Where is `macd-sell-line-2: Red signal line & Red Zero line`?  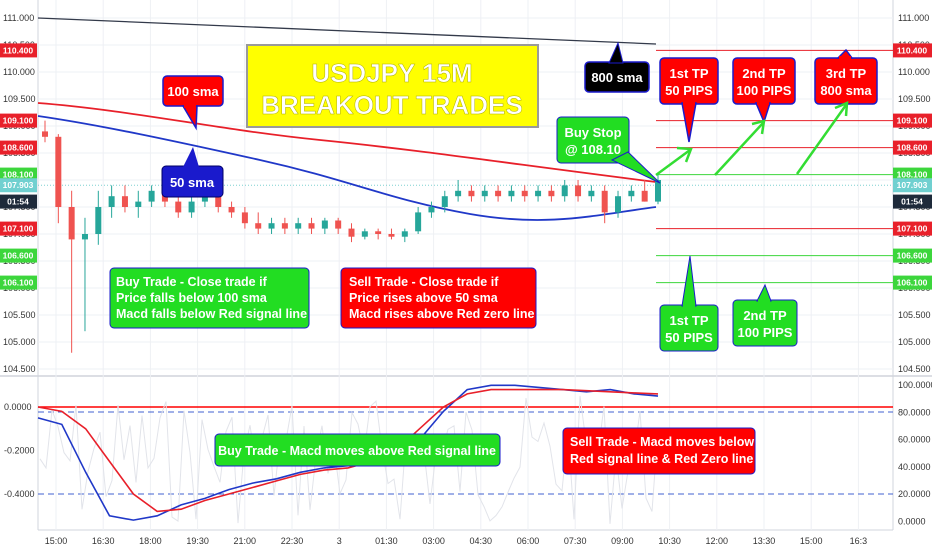 macd-sell-line-2: Red signal line & Red Zero line is located at coordinates (661, 459).